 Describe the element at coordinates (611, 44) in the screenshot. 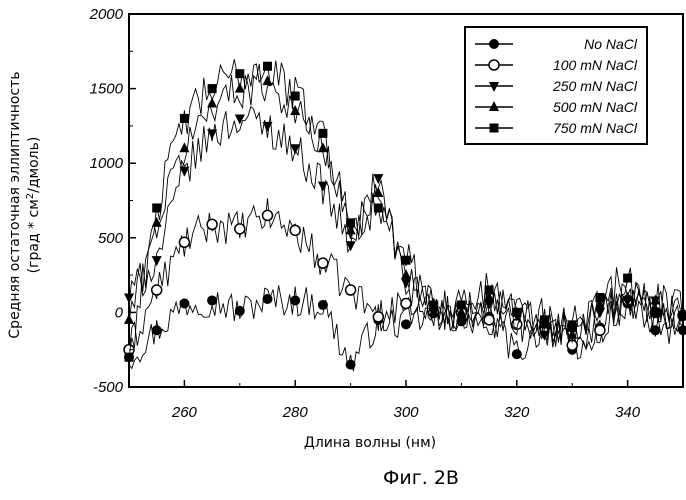

I see `legend-label: No NaCl` at that location.